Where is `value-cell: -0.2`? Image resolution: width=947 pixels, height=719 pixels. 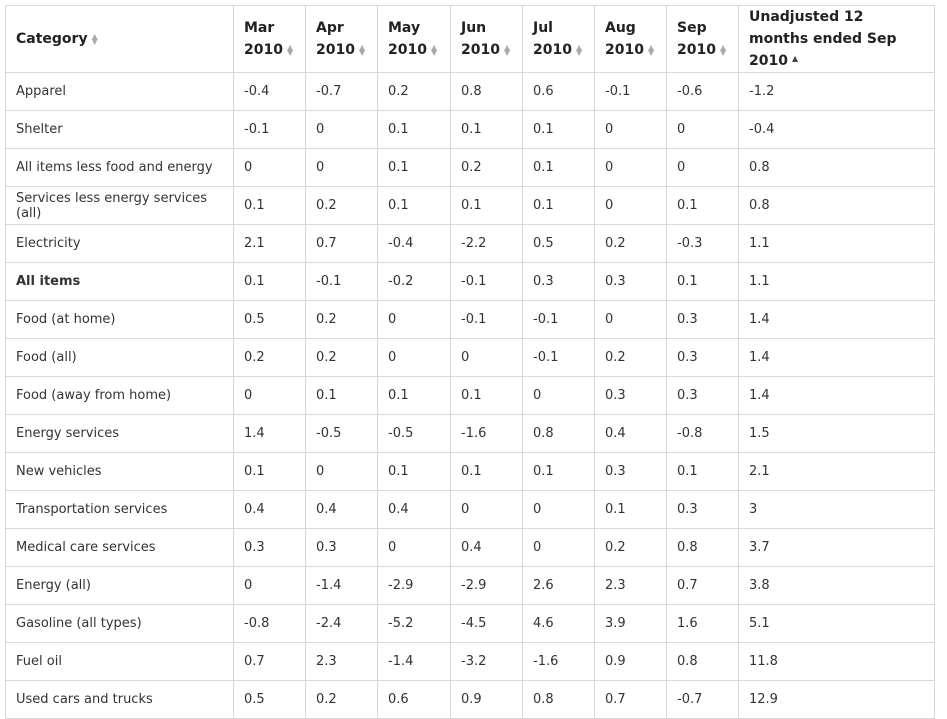 value-cell: -0.2 is located at coordinates (414, 281).